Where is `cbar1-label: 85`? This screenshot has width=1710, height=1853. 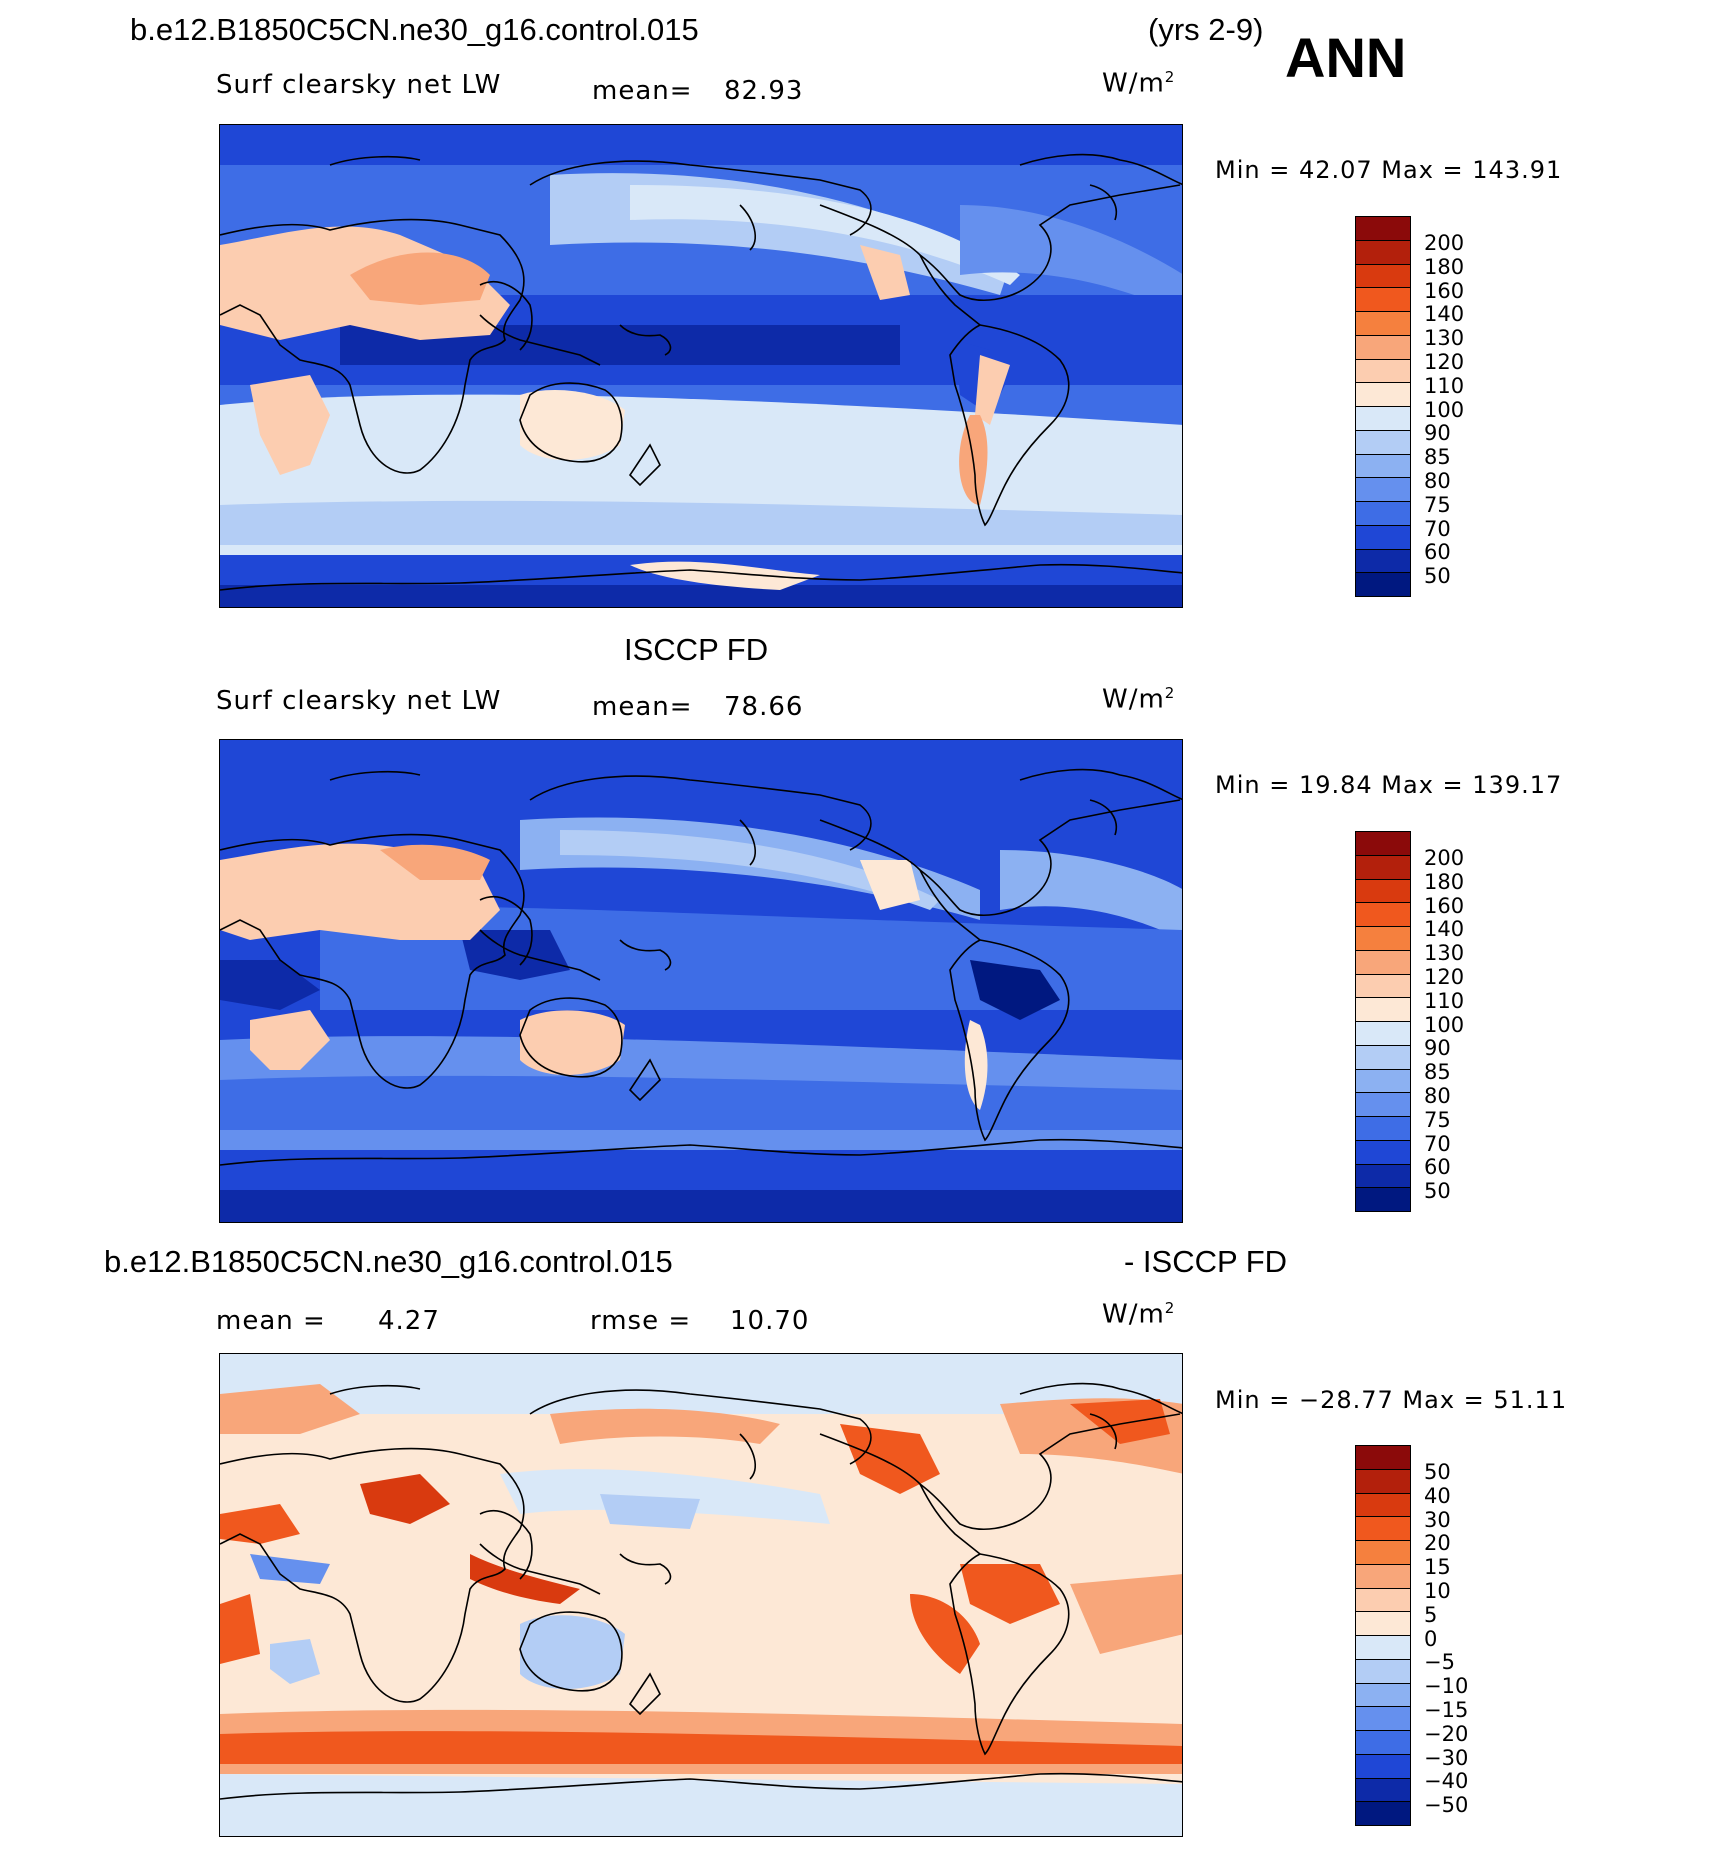 cbar1-label: 85 is located at coordinates (1437, 457).